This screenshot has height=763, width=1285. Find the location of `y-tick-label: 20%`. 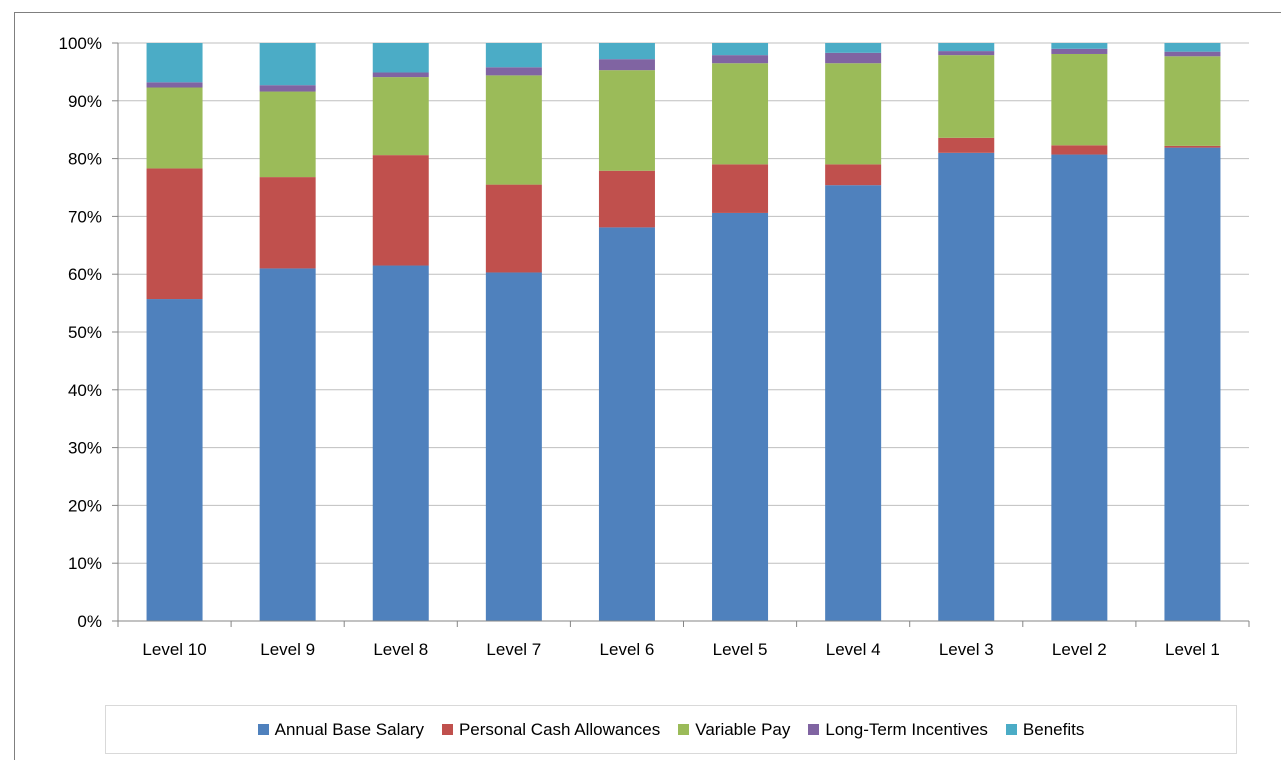

y-tick-label: 20% is located at coordinates (85, 505).